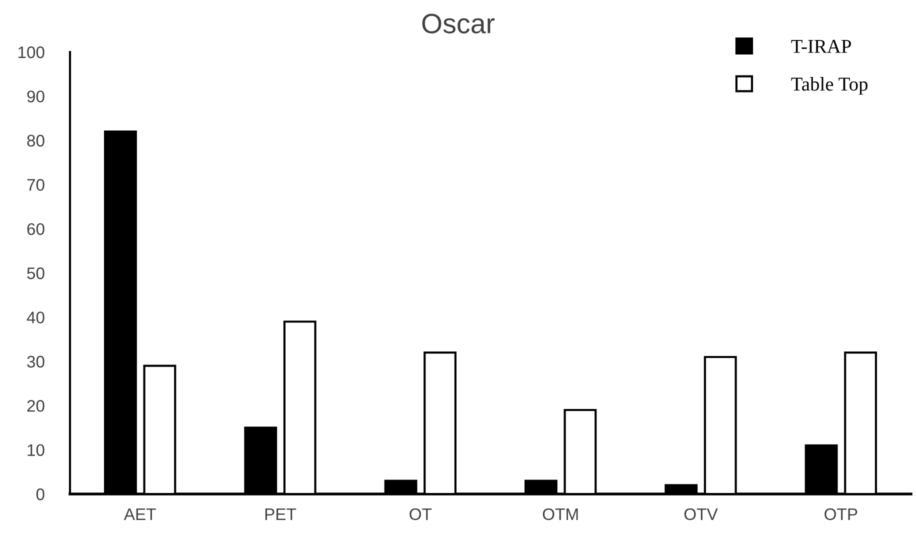  I want to click on y-tick-label: 80, so click(35, 140).